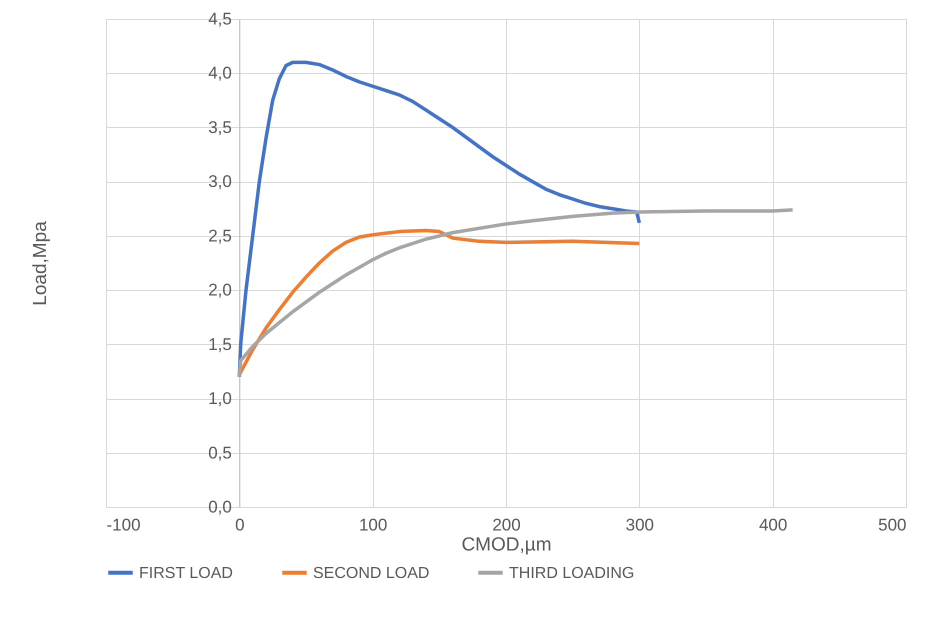 This screenshot has height=623, width=944. Describe the element at coordinates (892, 525) in the screenshot. I see `x-tick-label: 500` at that location.